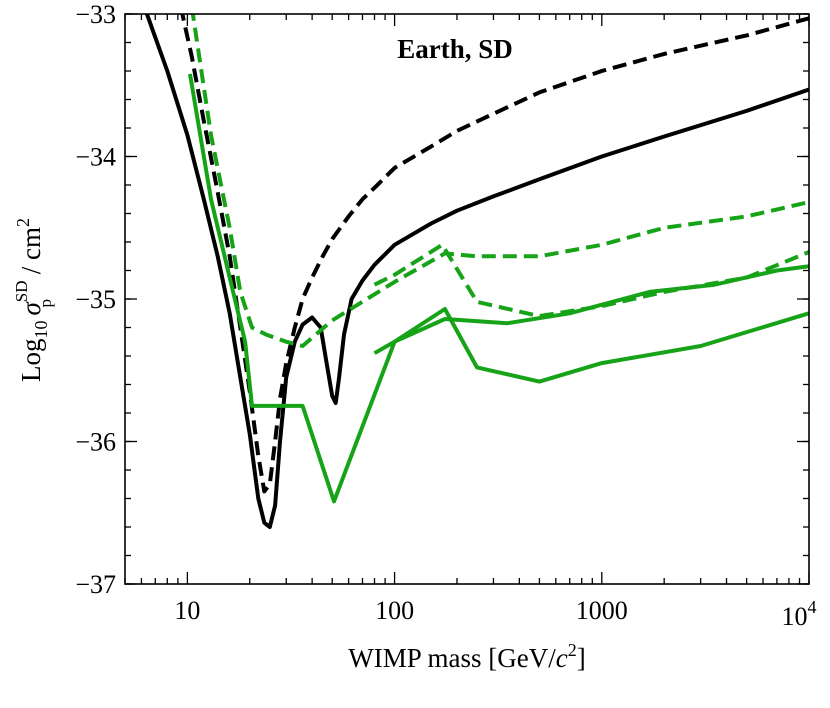 This screenshot has height=708, width=830. Describe the element at coordinates (455, 49) in the screenshot. I see `chart-annotation: Earth, SD` at that location.